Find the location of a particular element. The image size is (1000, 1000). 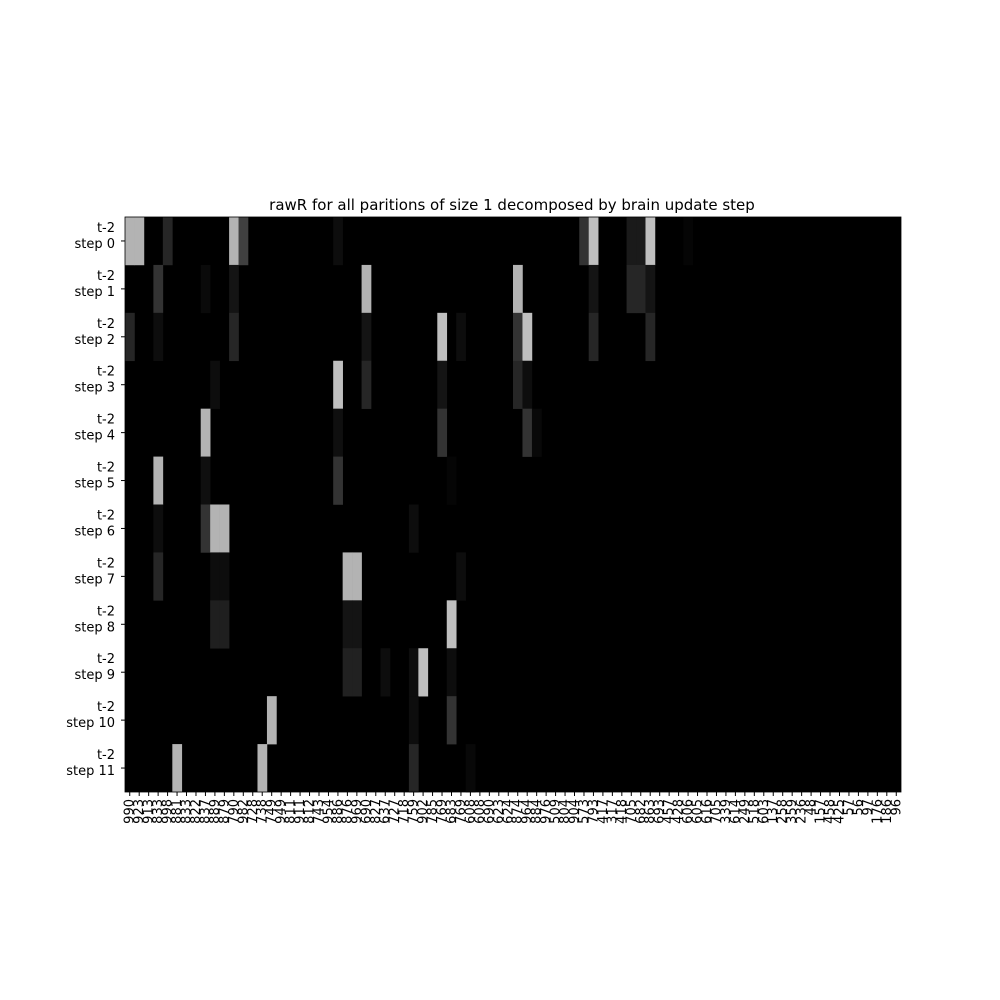

x-tick-label: 258 is located at coordinates (783, 811).